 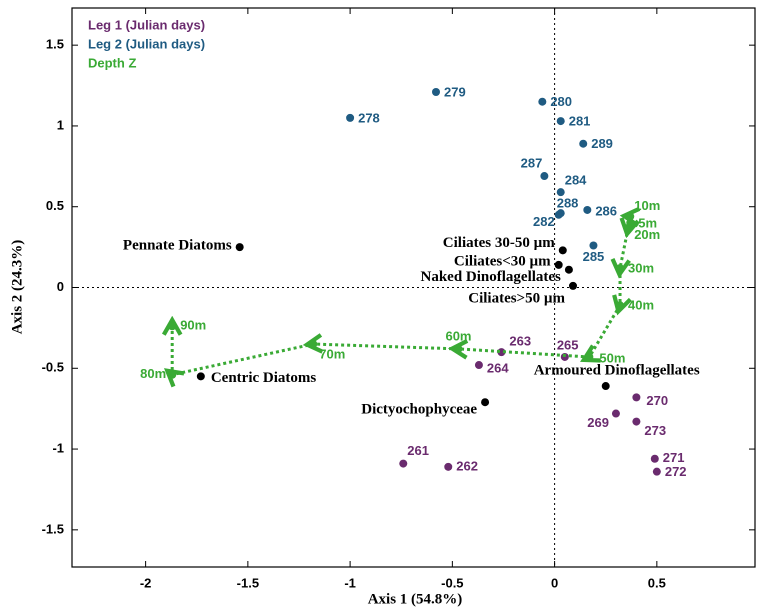 What do you see at coordinates (146, 43) in the screenshot?
I see `legend-entry: Leg 2 (Julian days)` at bounding box center [146, 43].